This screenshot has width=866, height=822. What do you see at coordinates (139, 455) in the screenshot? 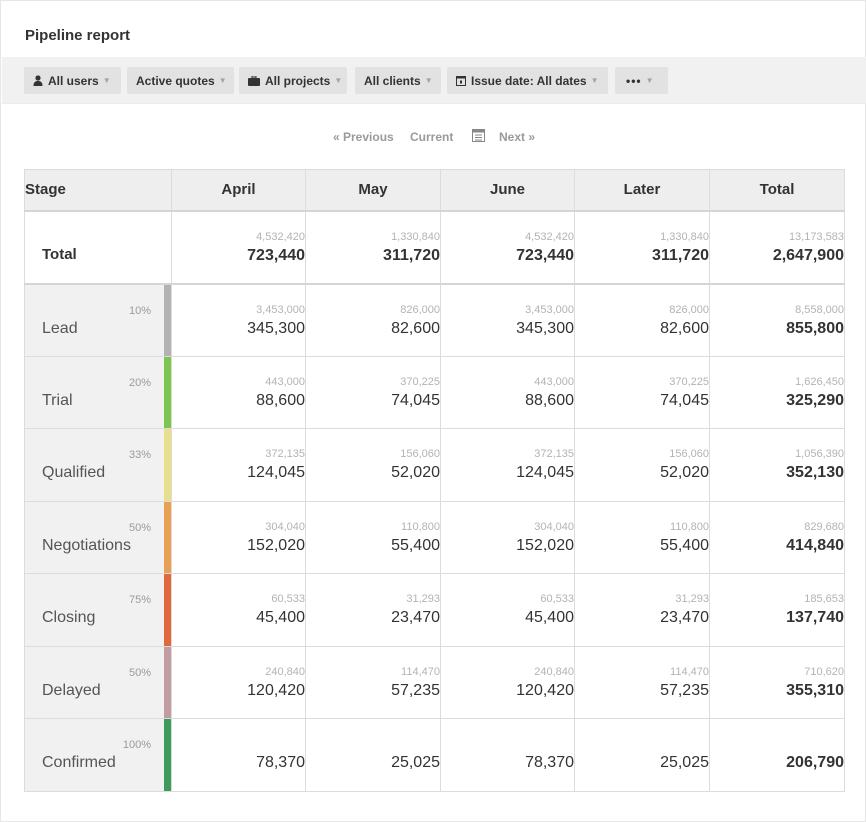
I see `stage-probability: 33%` at bounding box center [139, 455].